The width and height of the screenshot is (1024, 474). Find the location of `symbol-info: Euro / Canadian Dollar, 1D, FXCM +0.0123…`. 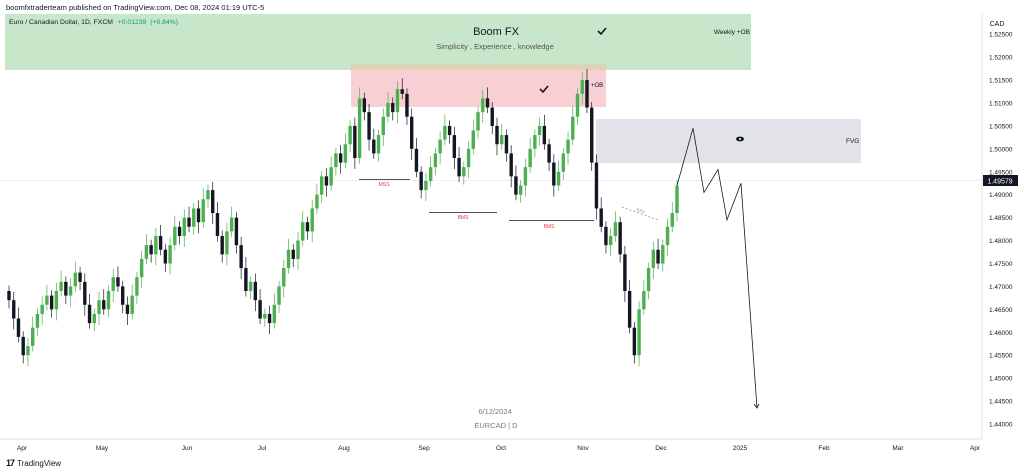

symbol-info: Euro / Canadian Dollar, 1D, FXCM +0.0123… is located at coordinates (93, 22).